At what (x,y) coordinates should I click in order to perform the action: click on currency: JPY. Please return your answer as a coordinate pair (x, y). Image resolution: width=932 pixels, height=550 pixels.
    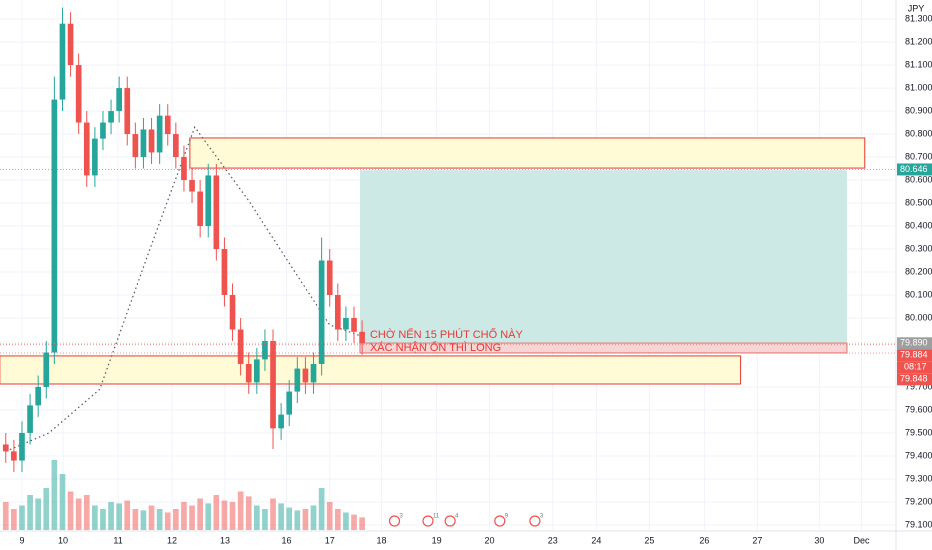
    Looking at the image, I should click on (916, 8).